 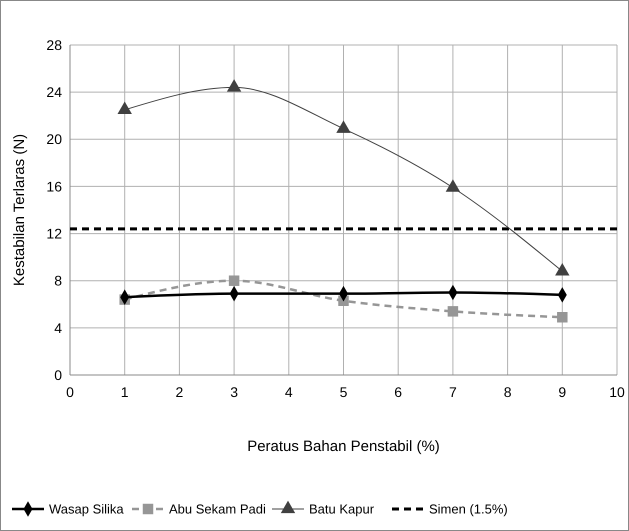 I want to click on y-tick-label: 28, so click(x=54, y=44).